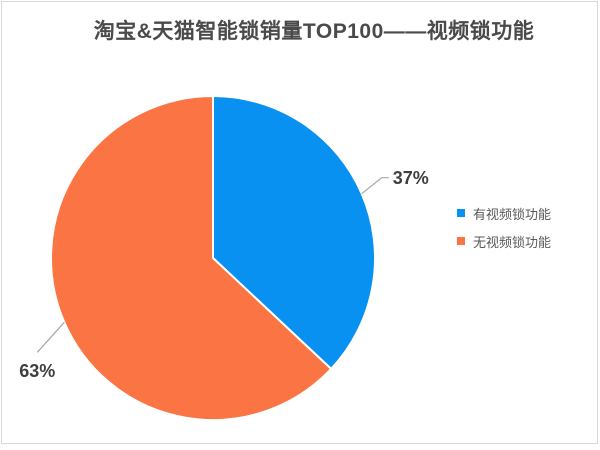 This screenshot has width=600, height=450. What do you see at coordinates (461, 241) in the screenshot?
I see `legend-marker-orange-square` at bounding box center [461, 241].